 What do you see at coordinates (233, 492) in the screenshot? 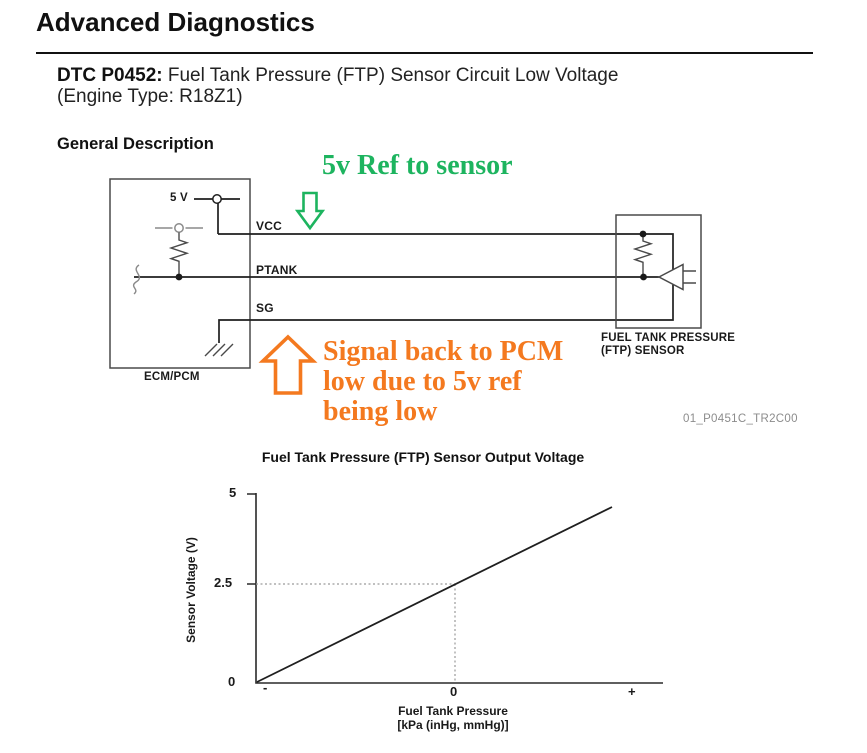
I see `y-tick-5: 5` at bounding box center [233, 492].